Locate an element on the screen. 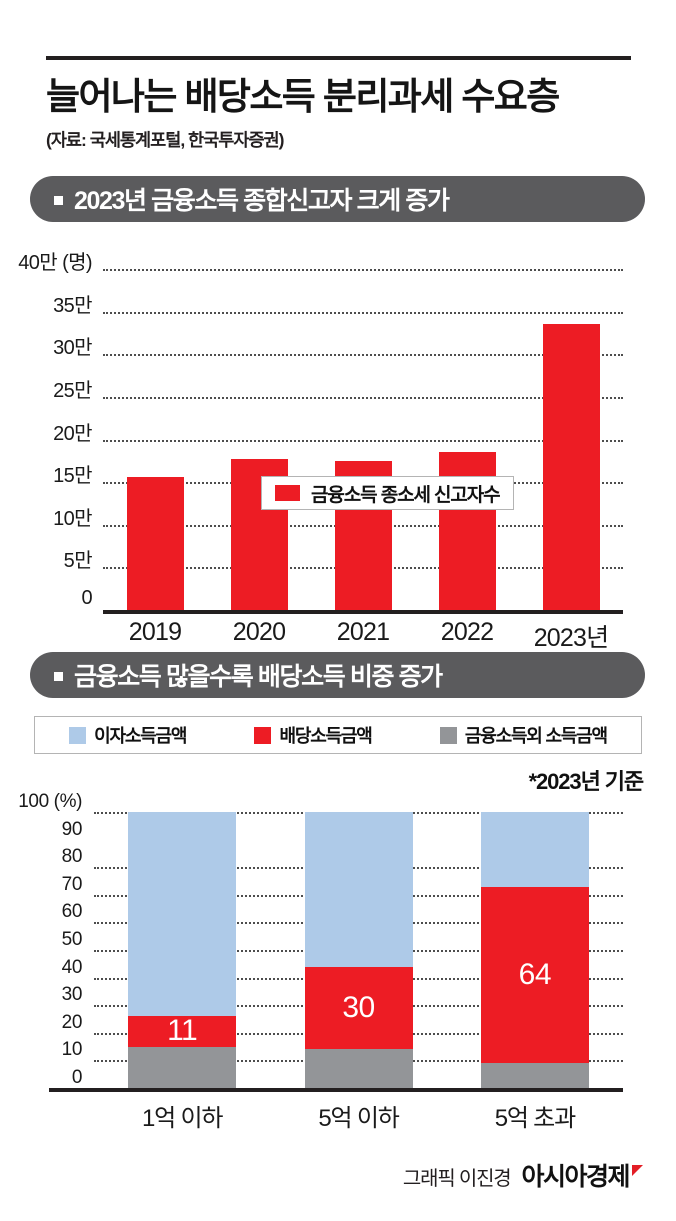  y-tick-label: 25만 is located at coordinates (72, 390).